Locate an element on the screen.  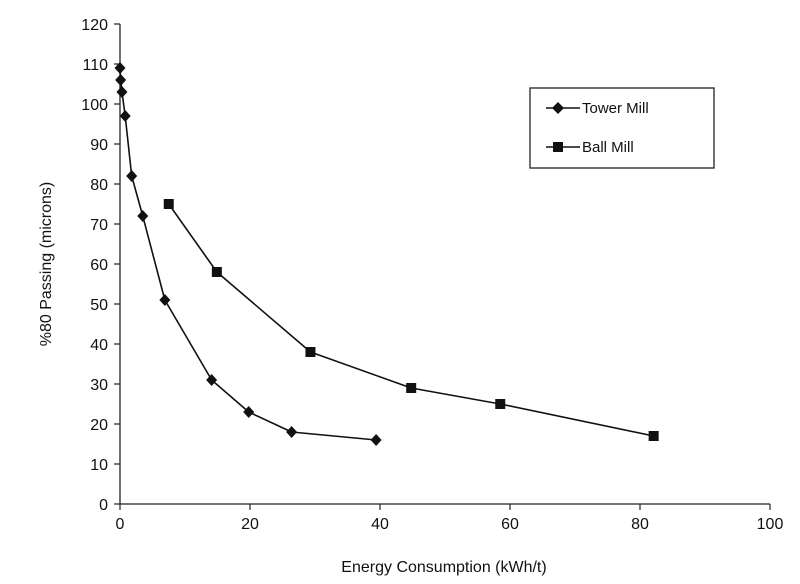
y-tick-label: 90 is located at coordinates (99, 145).